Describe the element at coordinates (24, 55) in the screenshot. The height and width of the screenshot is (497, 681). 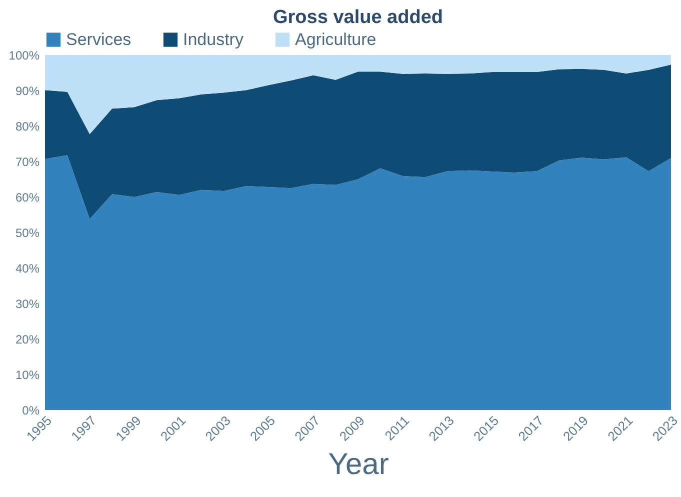
I see `y-tick-label: 100%` at that location.